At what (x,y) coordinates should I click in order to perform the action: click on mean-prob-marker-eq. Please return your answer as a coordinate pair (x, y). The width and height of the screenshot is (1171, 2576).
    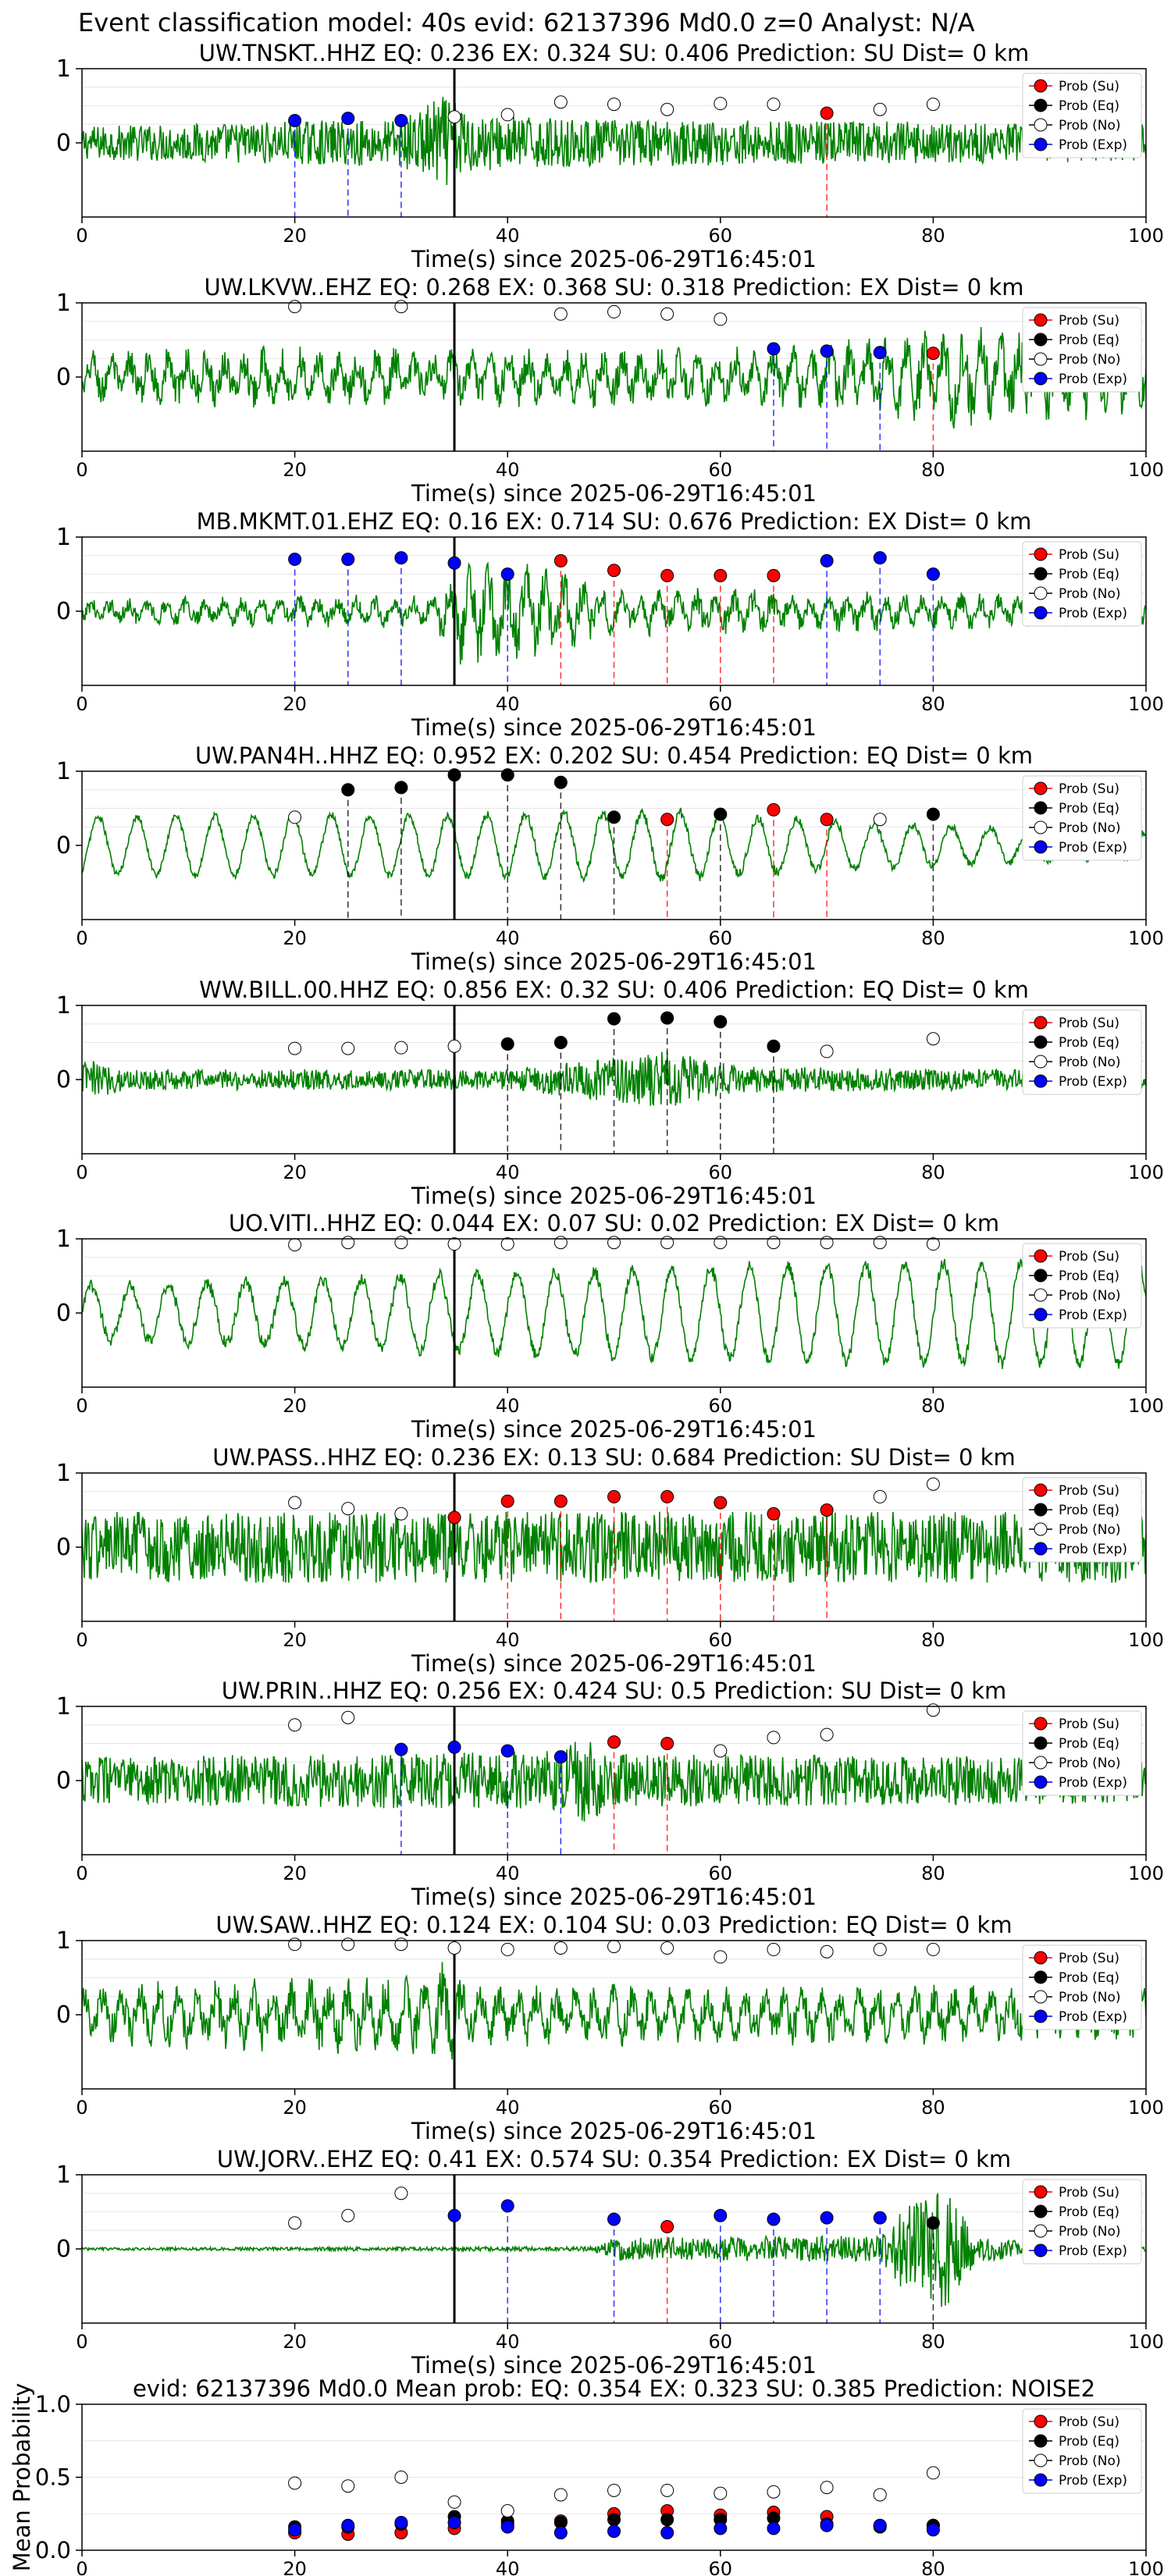
    Looking at the image, I should click on (614, 2520).